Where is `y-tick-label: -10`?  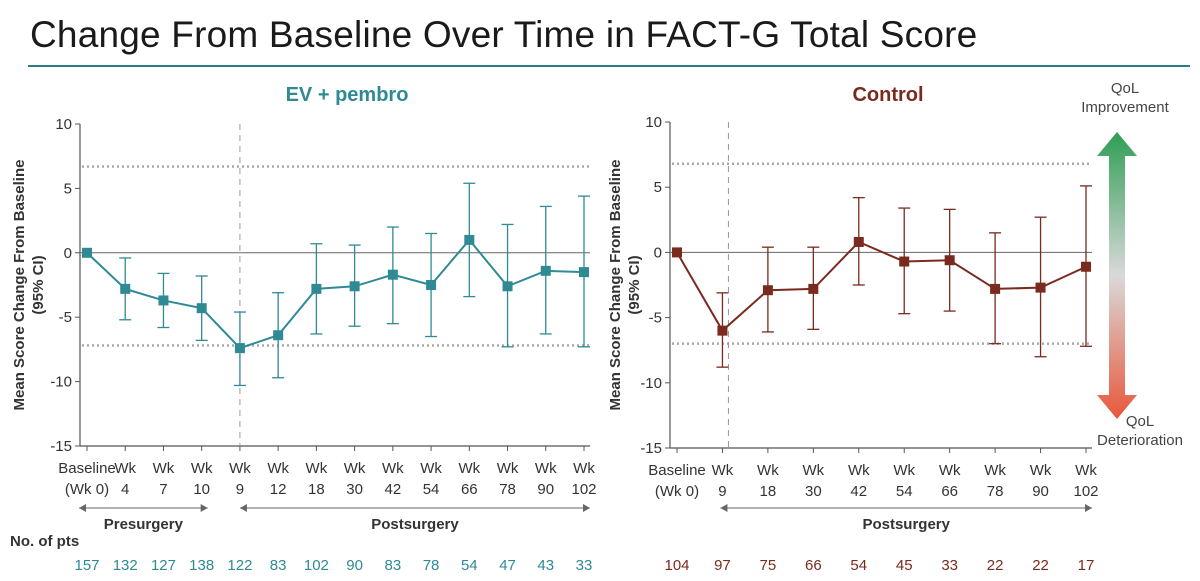
y-tick-label: -10 is located at coordinates (651, 383).